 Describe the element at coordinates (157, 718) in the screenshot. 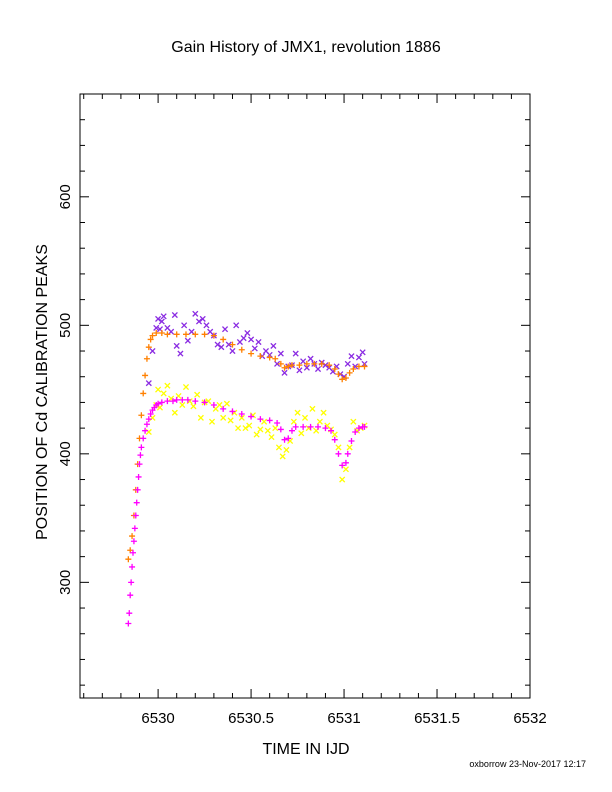

I see `x-tick-label: 6530` at that location.